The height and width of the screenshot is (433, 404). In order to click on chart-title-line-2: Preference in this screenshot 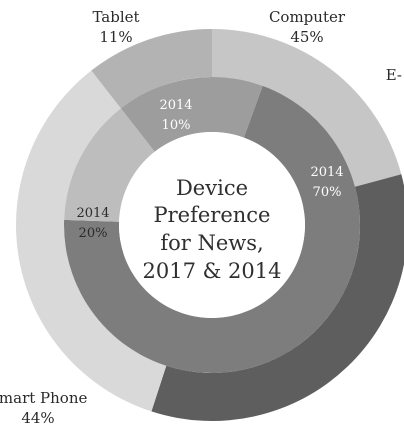, I will do `click(212, 215)`.